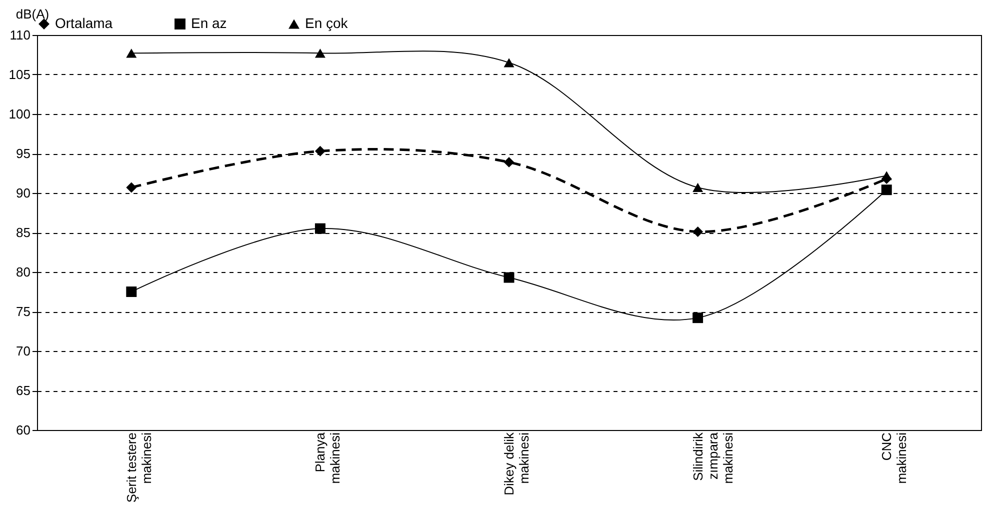 This screenshot has width=989, height=511. What do you see at coordinates (84, 23) in the screenshot?
I see `legend-label: Ortalama` at bounding box center [84, 23].